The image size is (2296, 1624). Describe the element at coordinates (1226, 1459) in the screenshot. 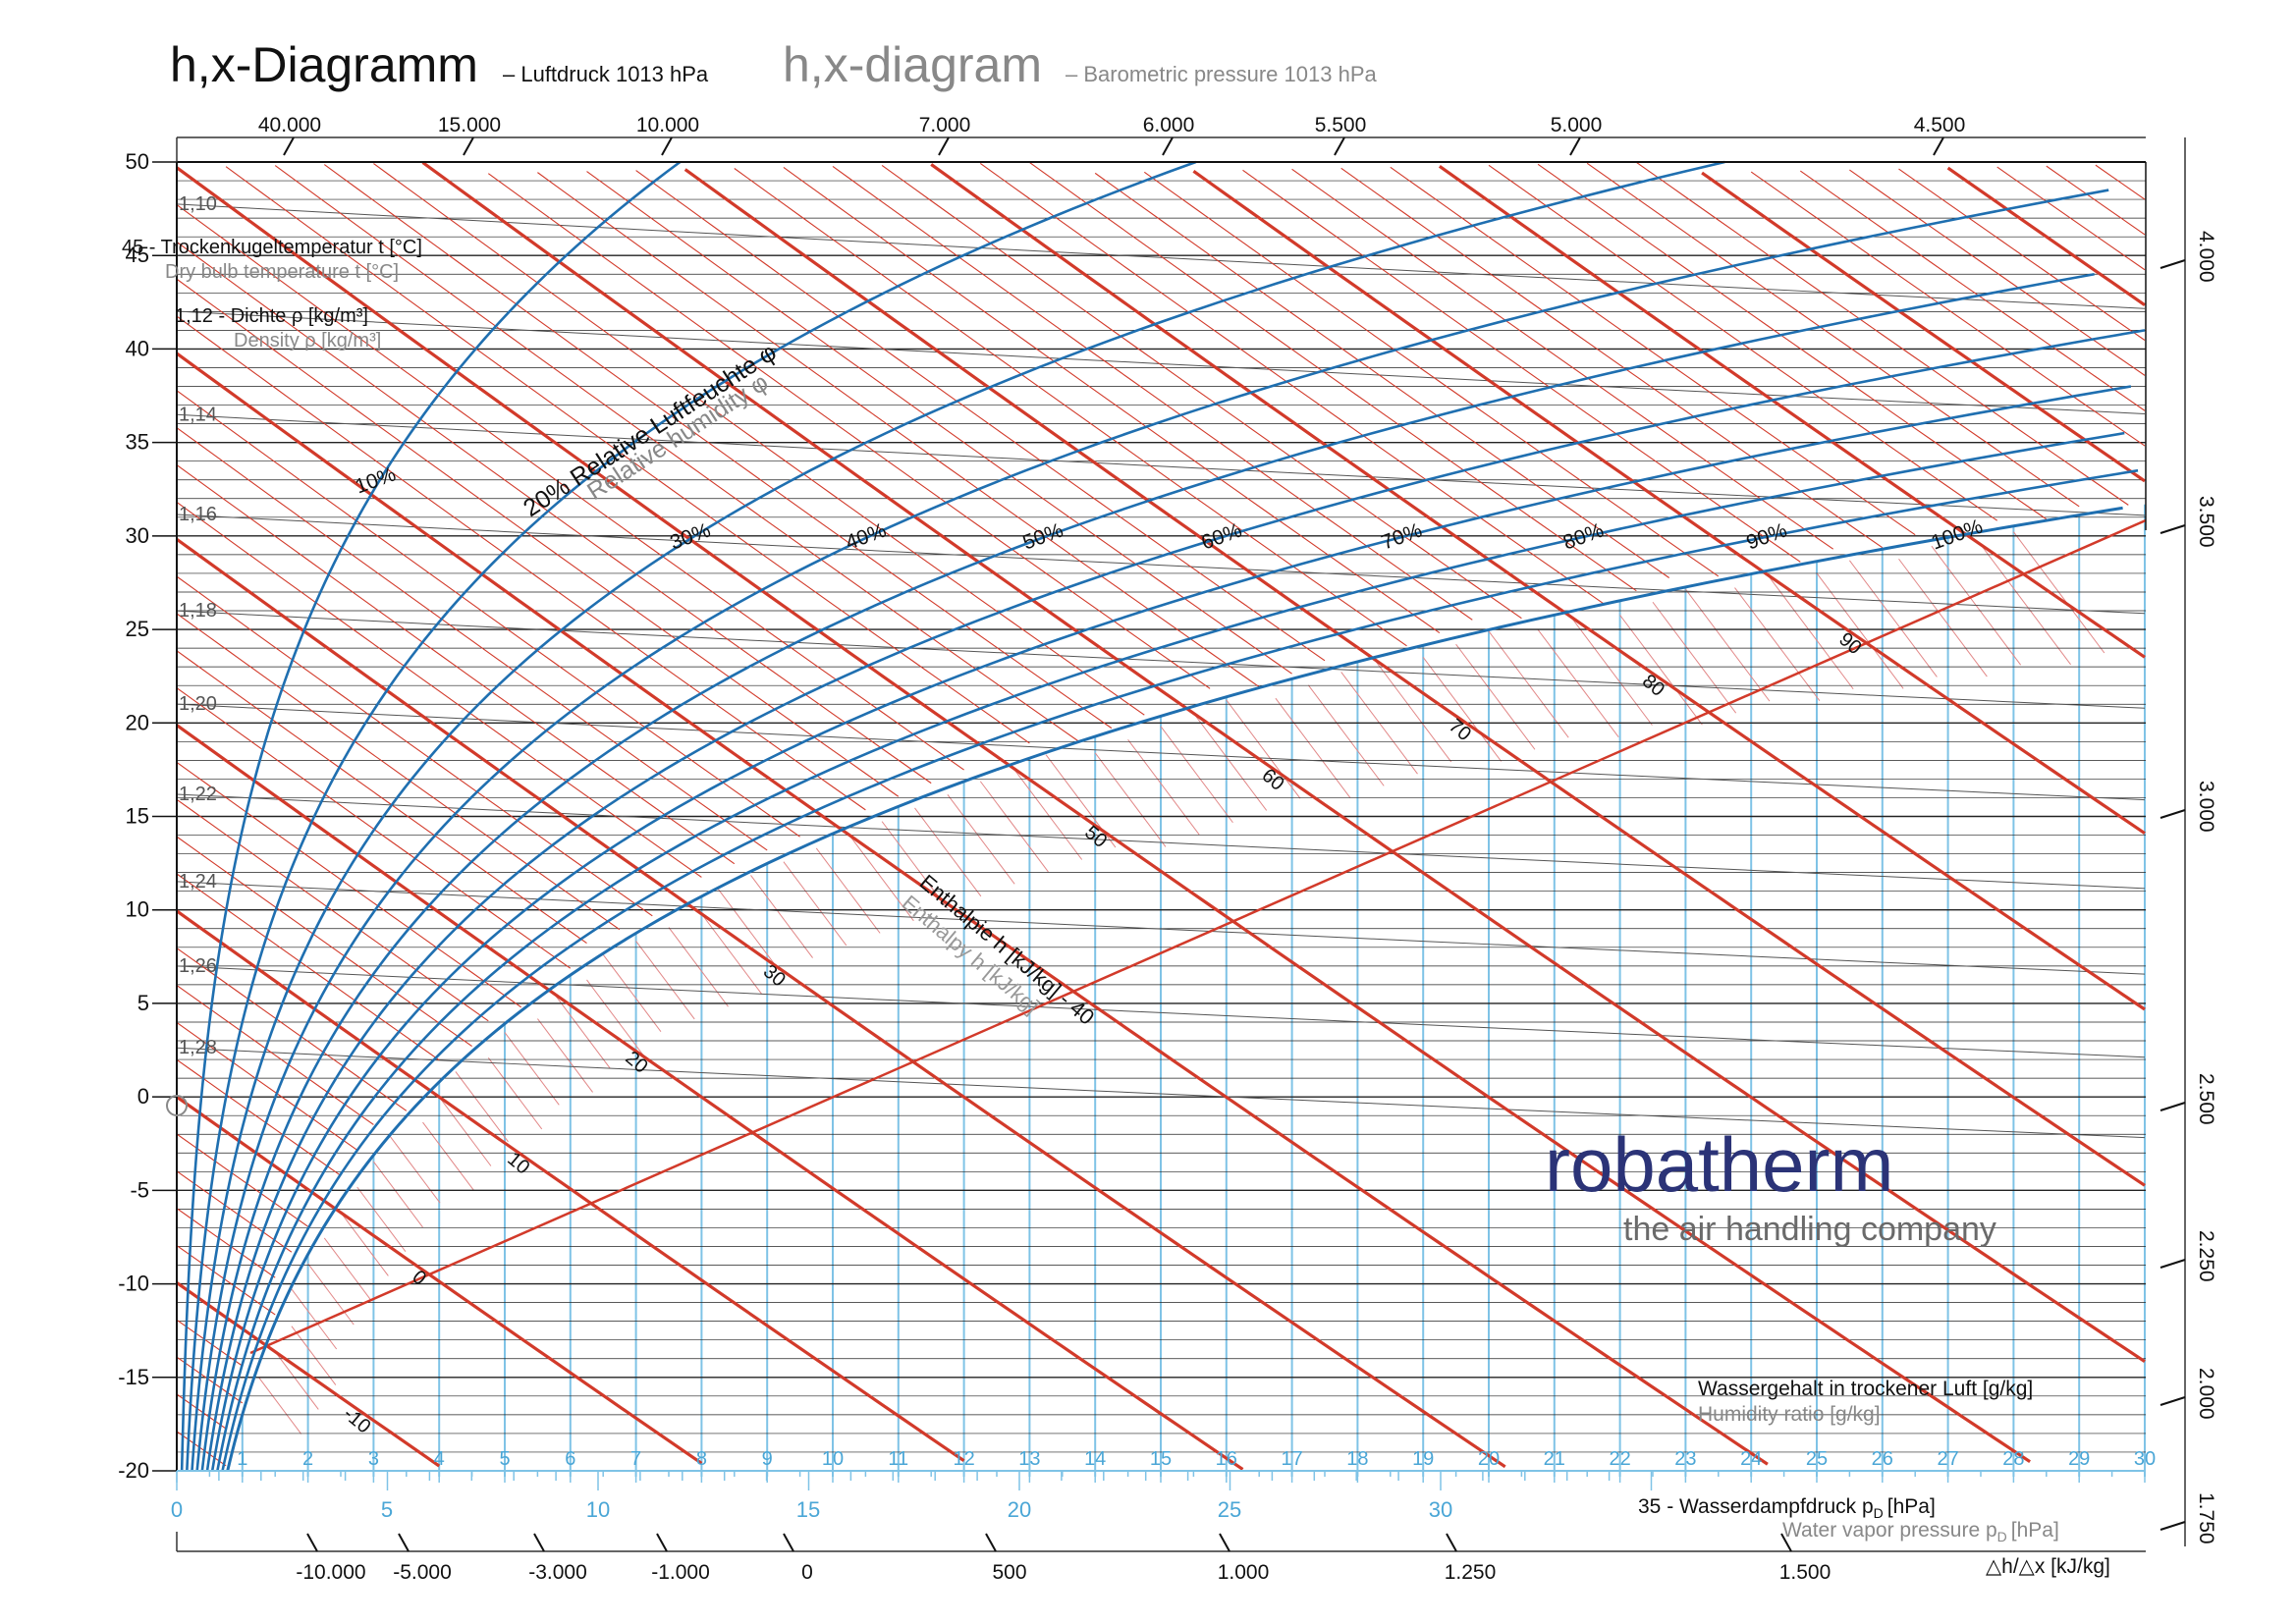

I see `humidity-ratio-tick-label: 16` at that location.